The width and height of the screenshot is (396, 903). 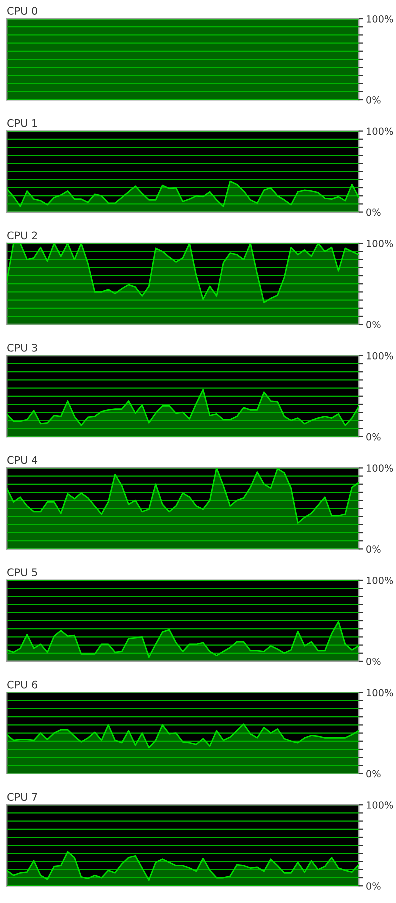 I want to click on chart-title: CPU 3, so click(x=23, y=348).